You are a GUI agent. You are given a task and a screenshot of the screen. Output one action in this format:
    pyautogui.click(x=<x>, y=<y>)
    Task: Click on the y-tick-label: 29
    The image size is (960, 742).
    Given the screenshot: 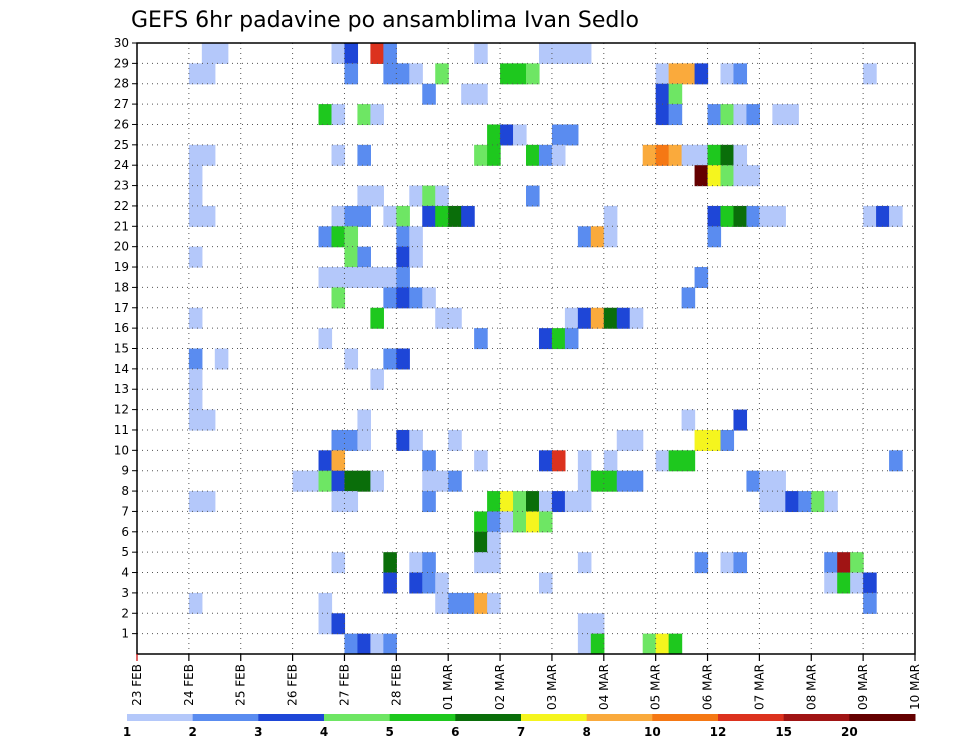 What is the action you would take?
    pyautogui.click(x=121, y=63)
    